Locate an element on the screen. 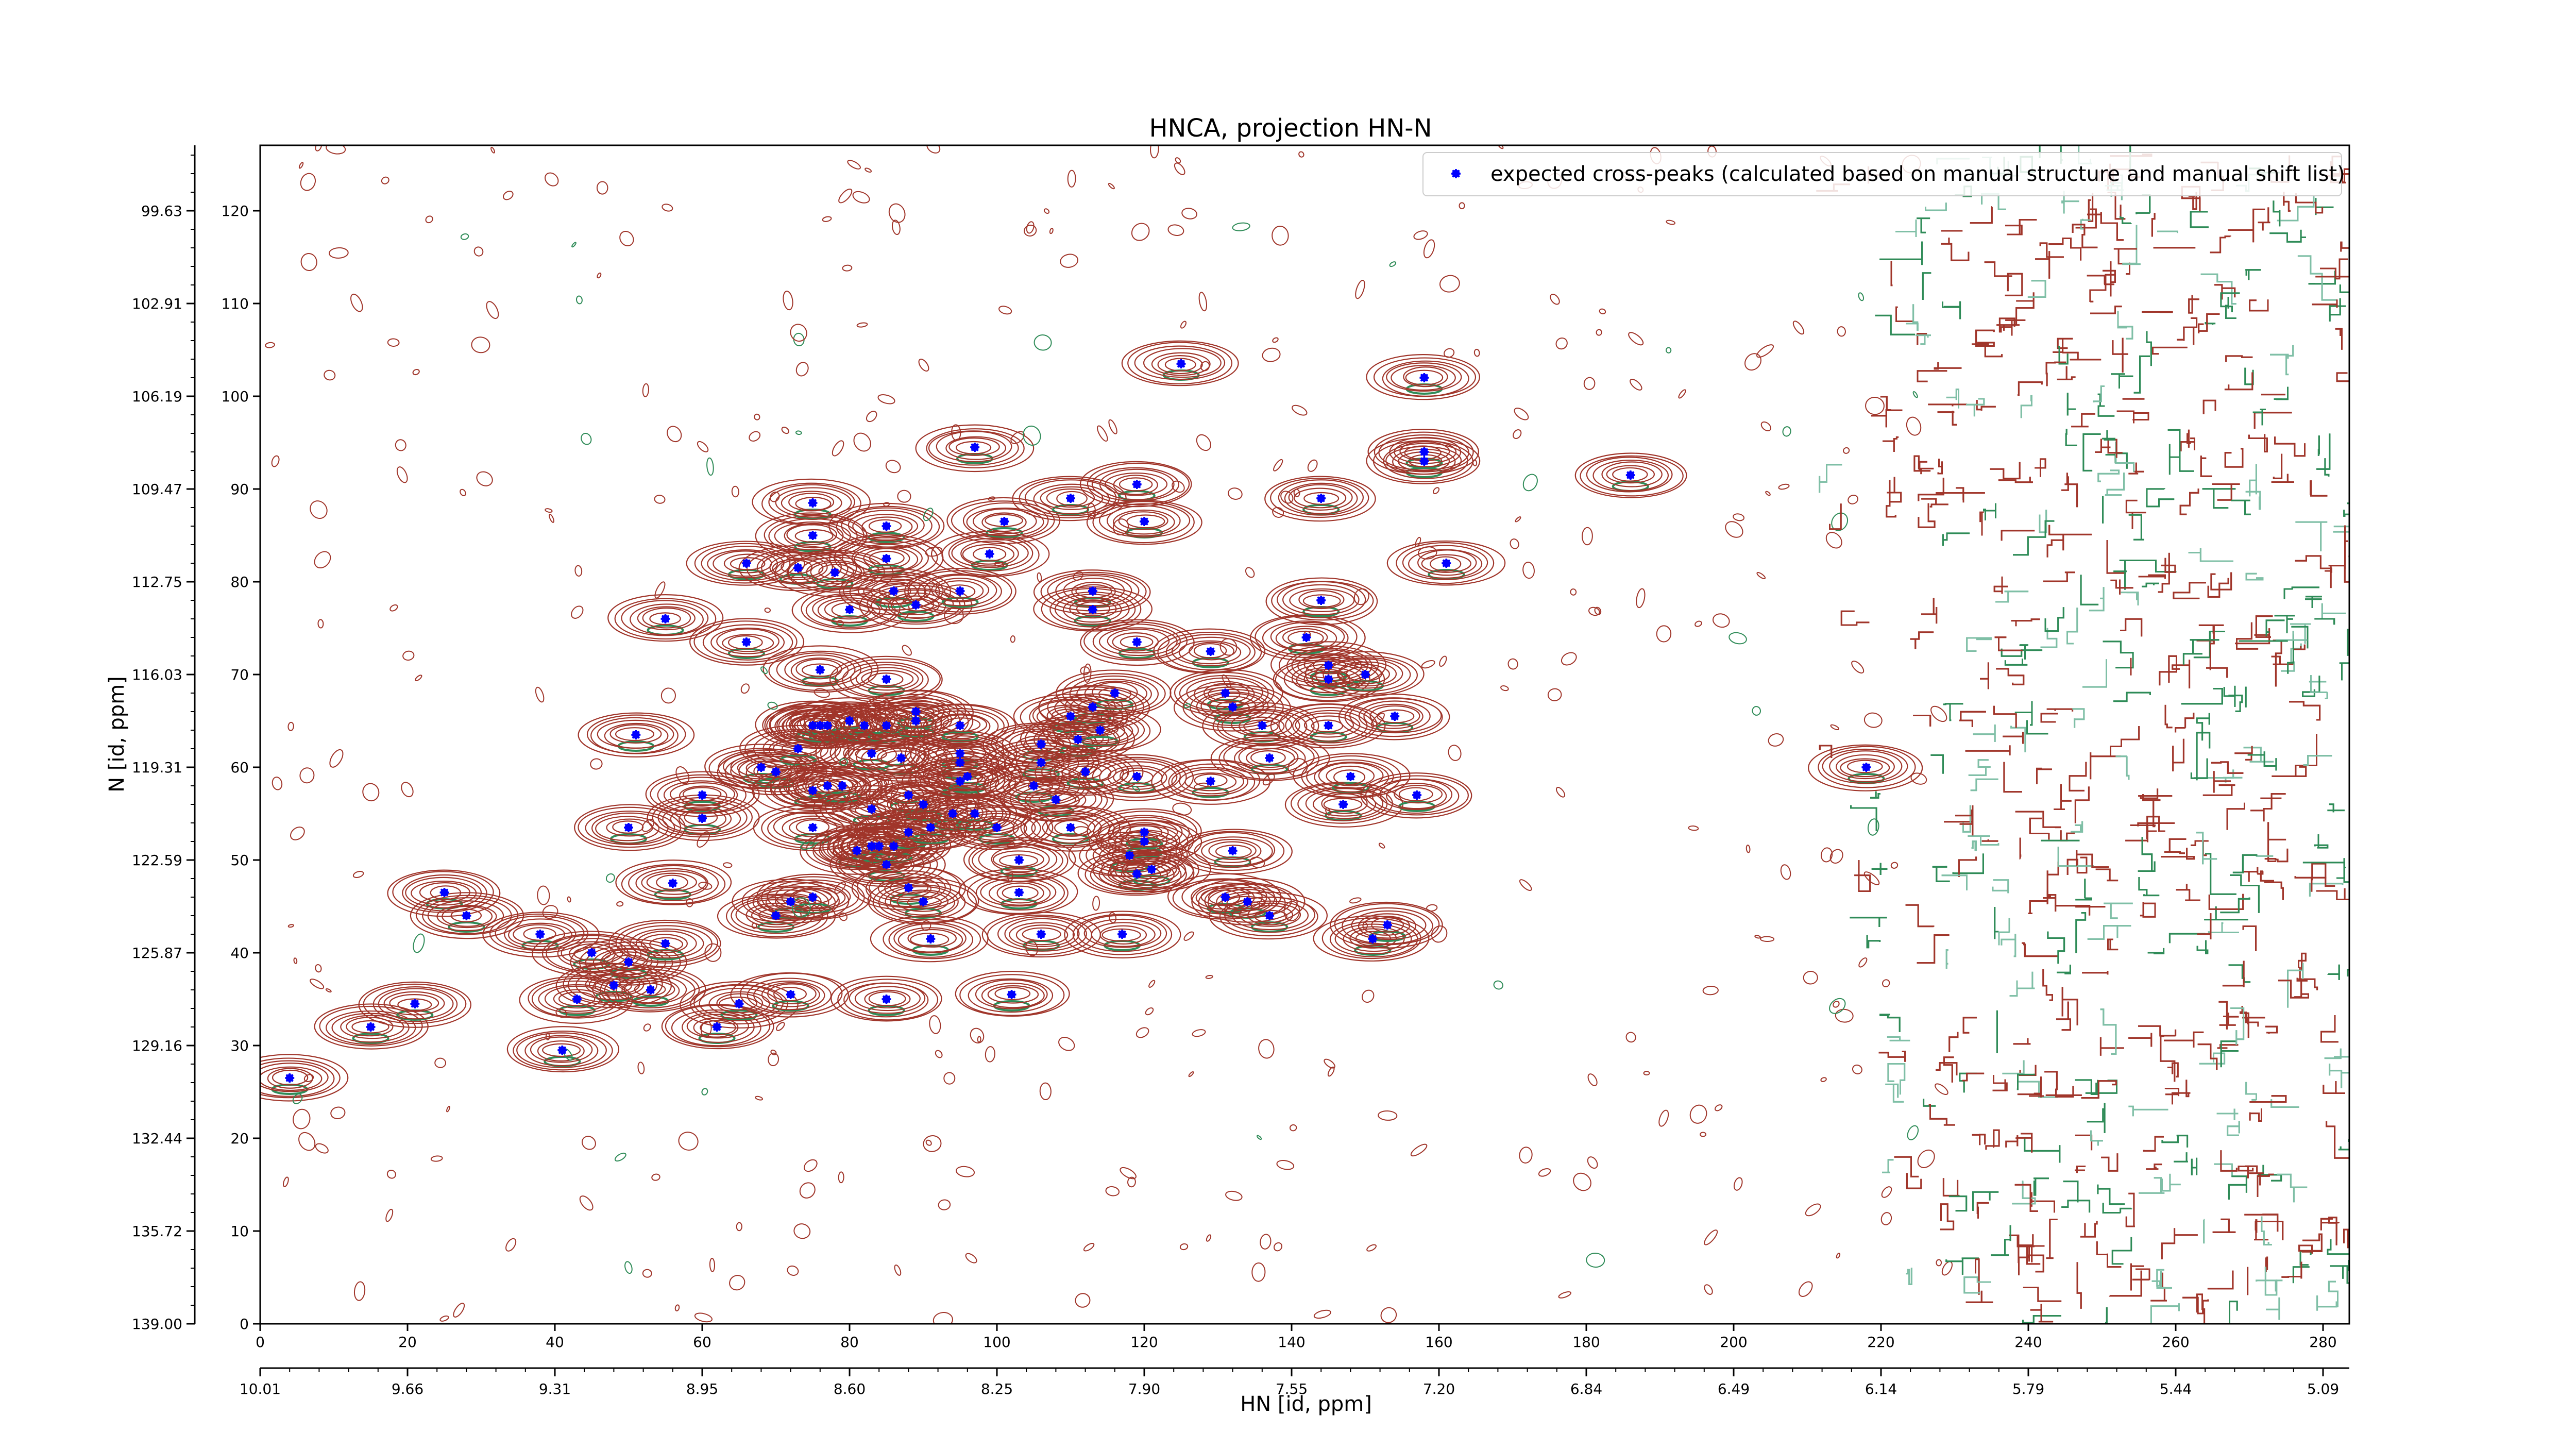 The width and height of the screenshot is (2576, 1449). x-index-tick-label: 240 is located at coordinates (2028, 1342).